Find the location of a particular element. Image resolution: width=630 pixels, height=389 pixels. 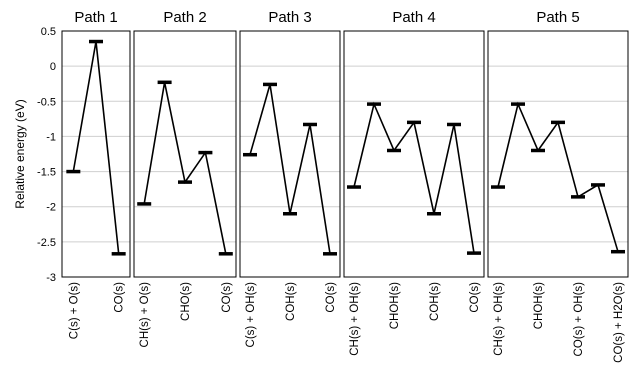

panel-title: Path 4 is located at coordinates (413, 17).